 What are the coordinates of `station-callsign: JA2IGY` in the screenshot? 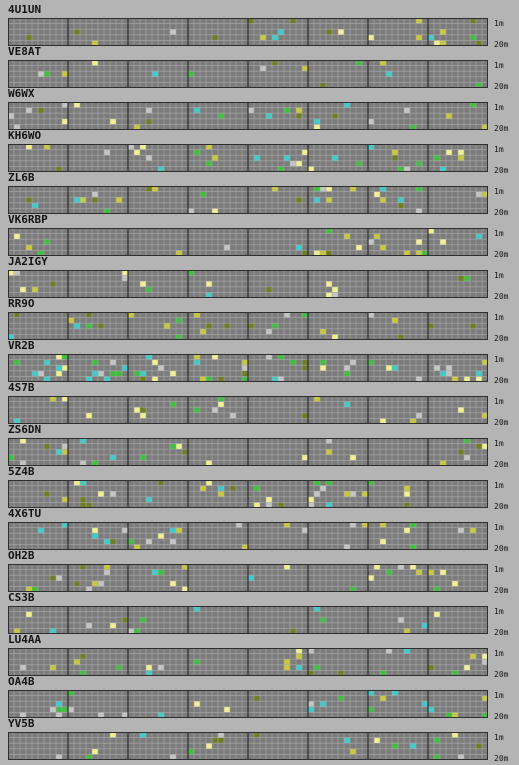 It's located at (28, 261).